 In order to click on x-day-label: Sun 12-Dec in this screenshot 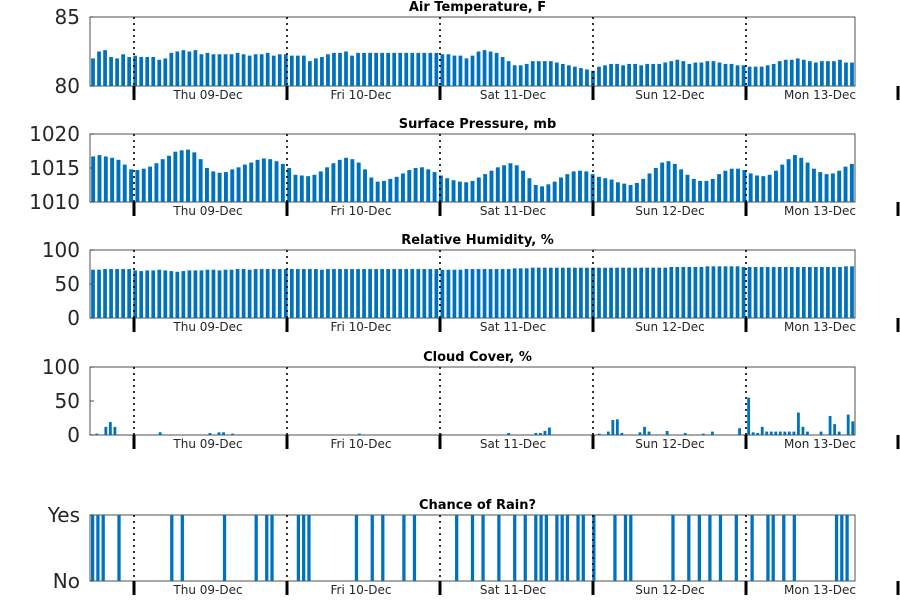, I will do `click(669, 327)`.